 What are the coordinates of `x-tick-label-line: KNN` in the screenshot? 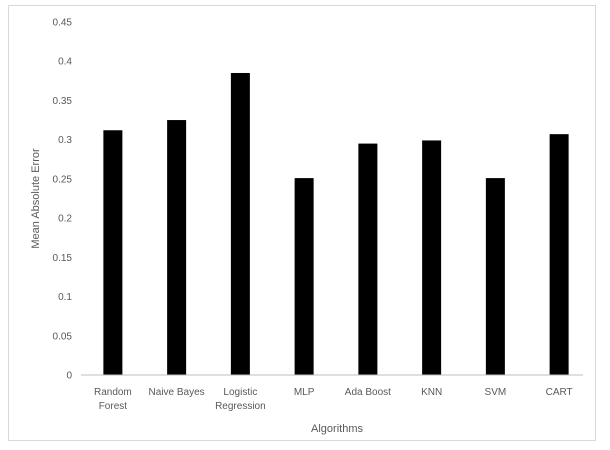 It's located at (431, 392).